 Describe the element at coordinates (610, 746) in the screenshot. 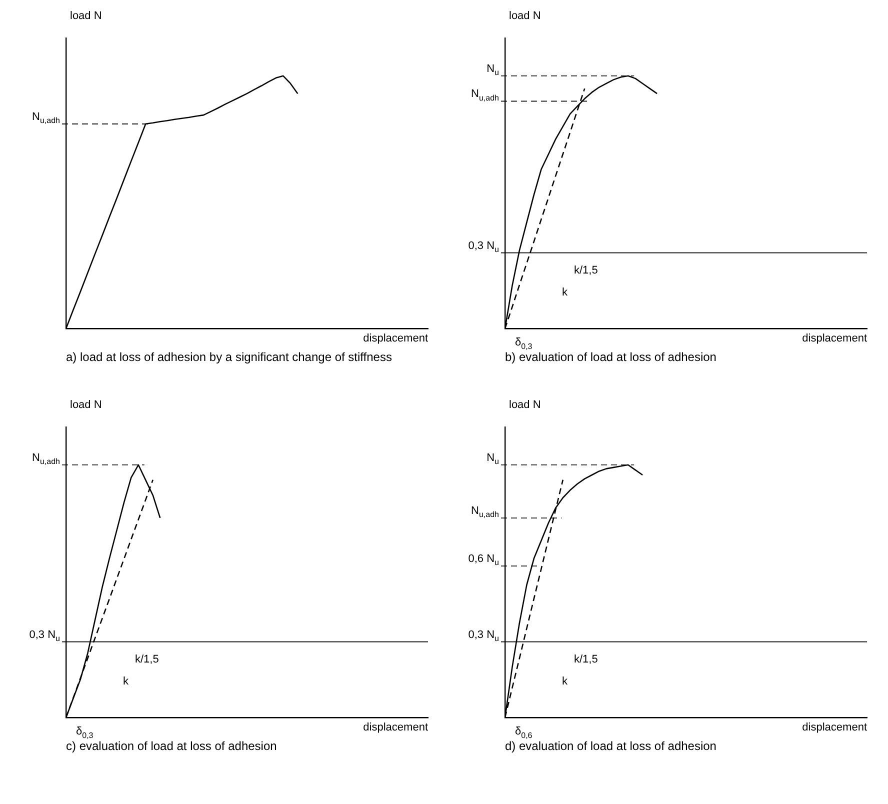

I see `text: d) evaluation of load at loss of adhesion` at that location.